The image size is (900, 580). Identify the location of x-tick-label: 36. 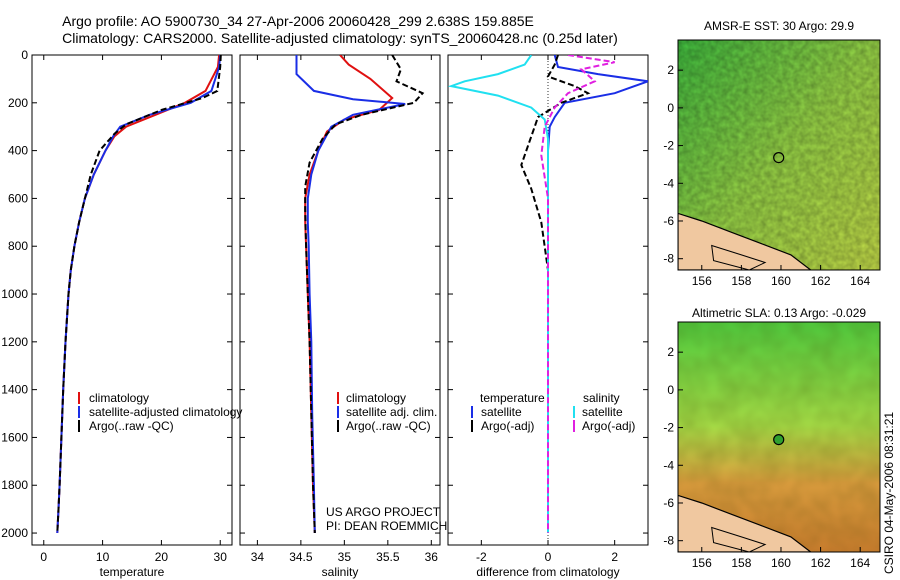
(432, 557).